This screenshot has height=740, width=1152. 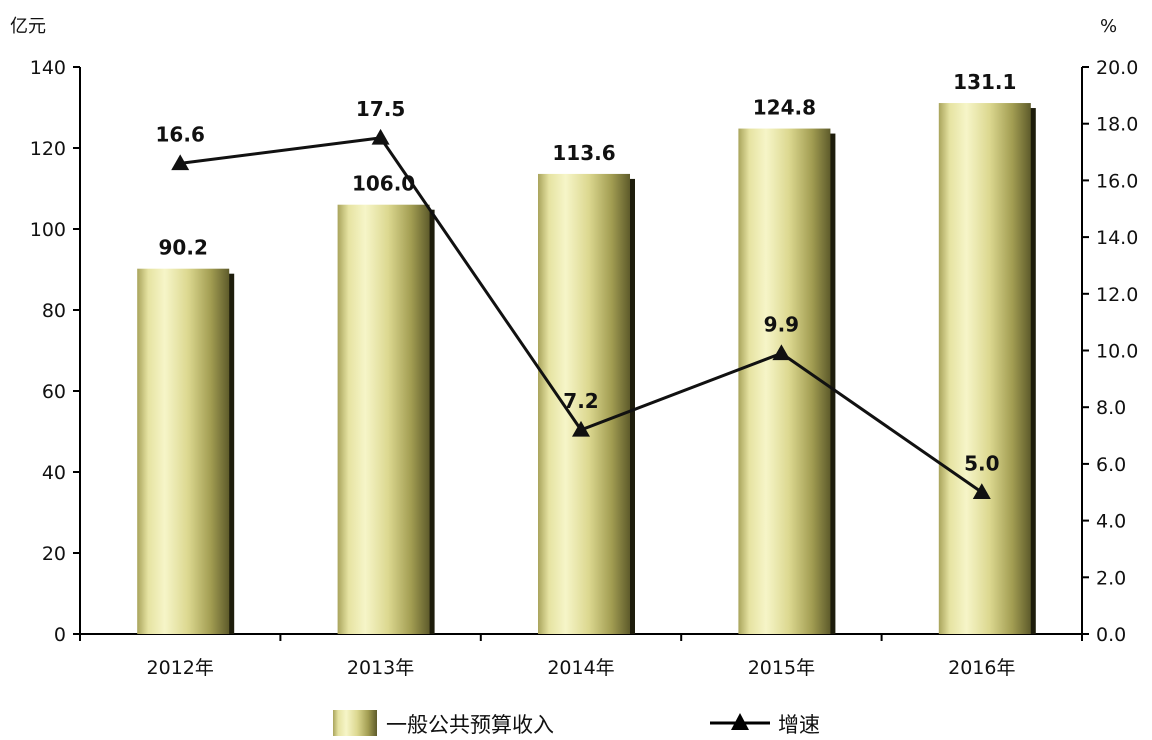 What do you see at coordinates (583, 153) in the screenshot?
I see `bar-value-label: 113.6` at bounding box center [583, 153].